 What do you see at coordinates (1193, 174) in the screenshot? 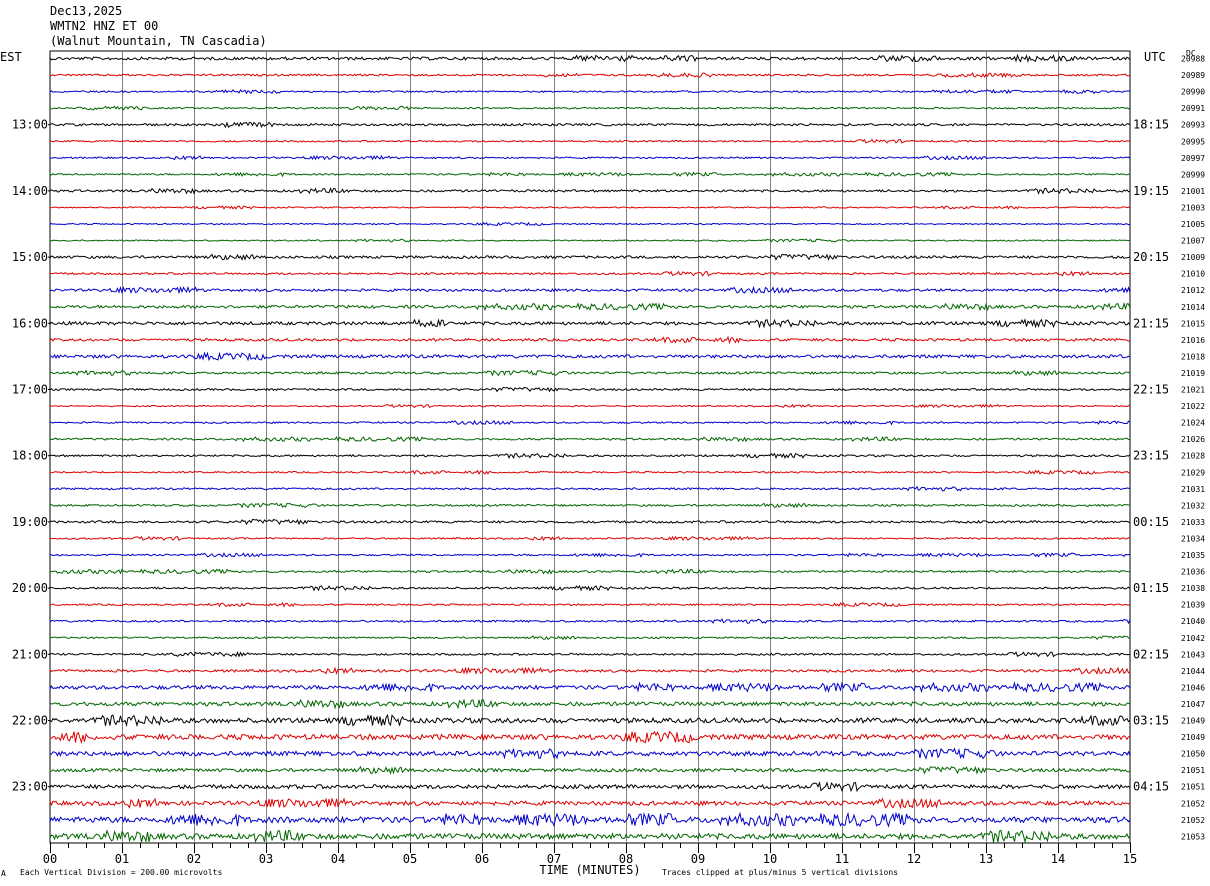
I see `dc-value: 20999` at bounding box center [1193, 174].